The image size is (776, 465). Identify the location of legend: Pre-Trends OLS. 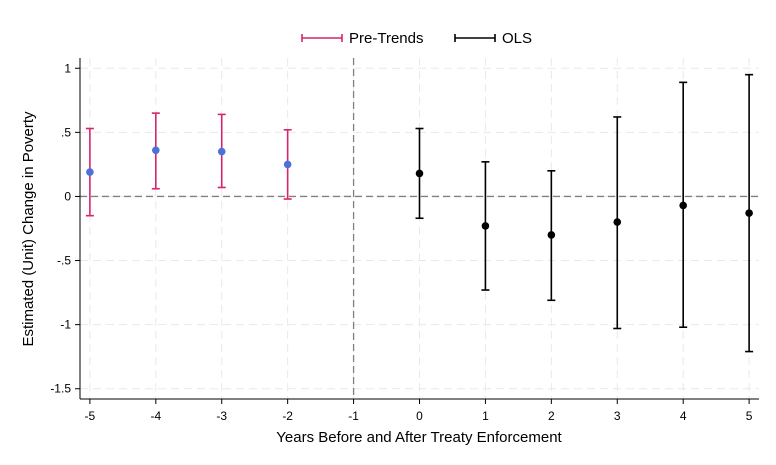
(416, 38).